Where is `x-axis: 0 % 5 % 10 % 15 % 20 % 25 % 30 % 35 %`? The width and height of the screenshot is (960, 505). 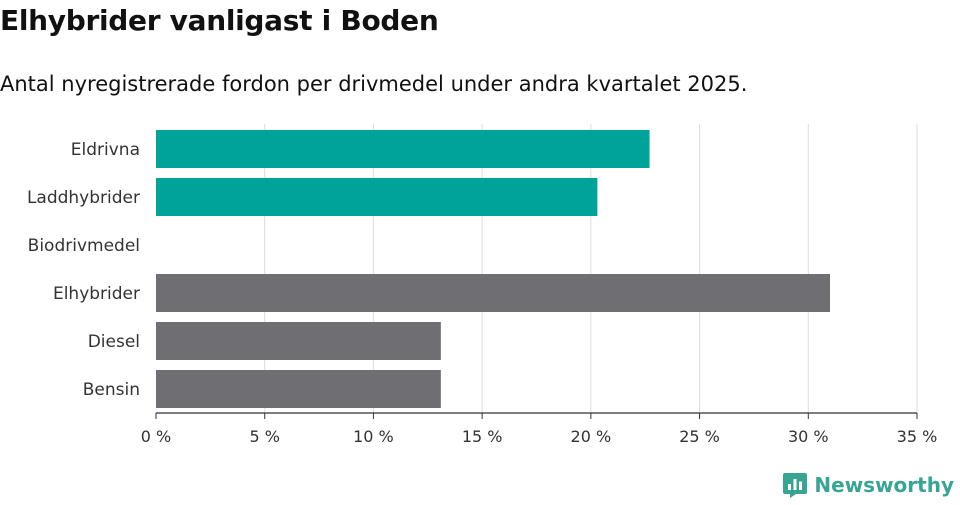
x-axis: 0 % 5 % 10 % 15 % 20 % 25 % 30 % 35 % is located at coordinates (539, 429).